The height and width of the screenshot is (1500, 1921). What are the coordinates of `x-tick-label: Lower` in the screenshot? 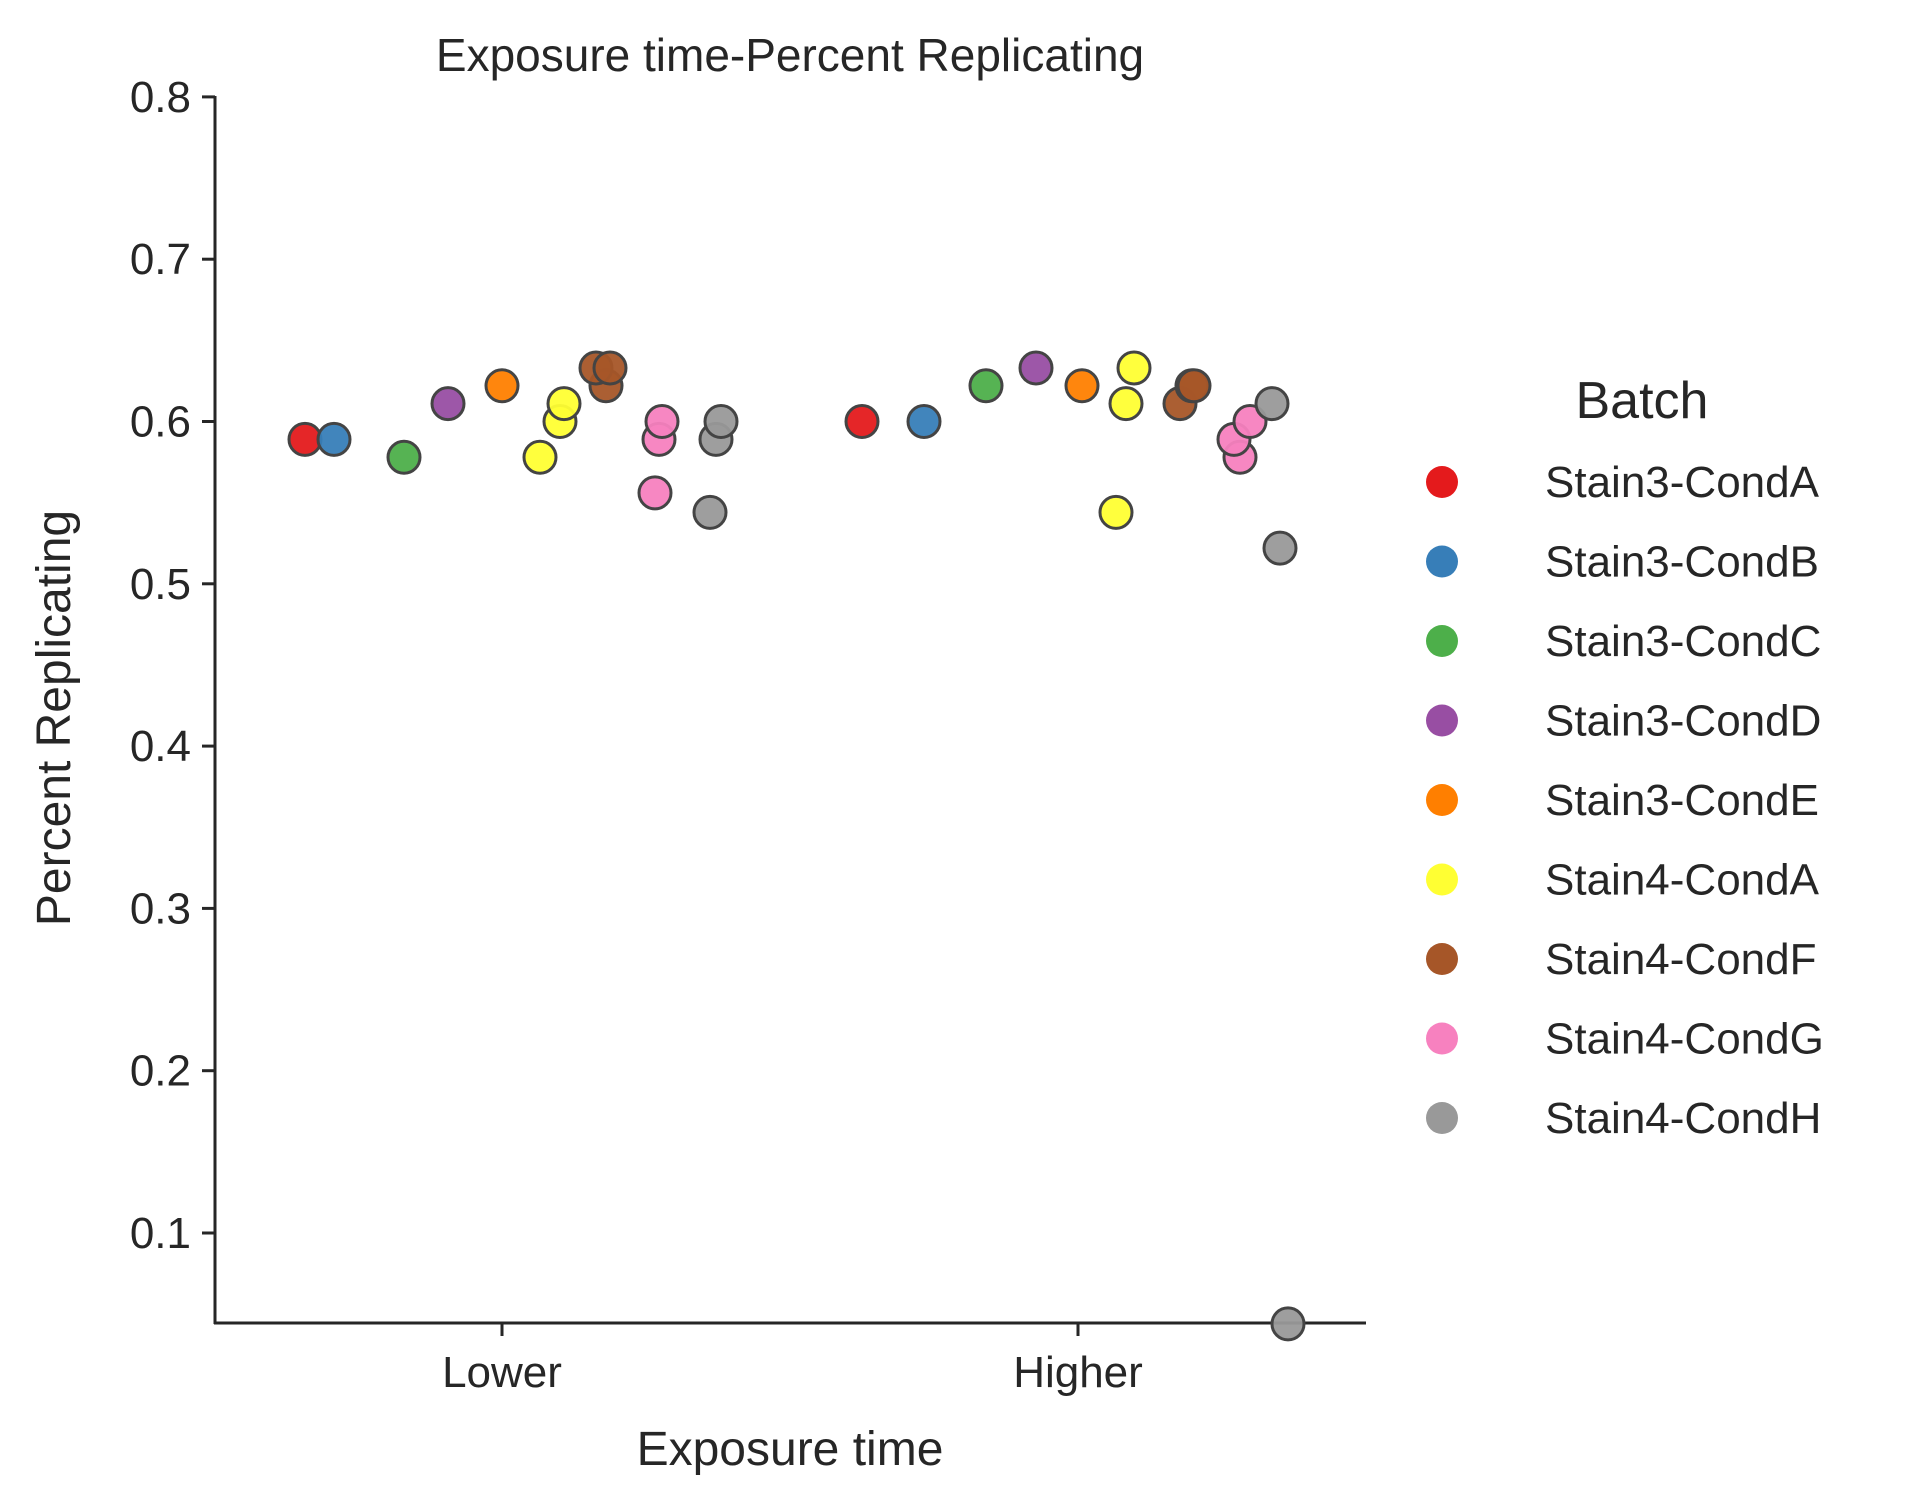 It's located at (502, 1372).